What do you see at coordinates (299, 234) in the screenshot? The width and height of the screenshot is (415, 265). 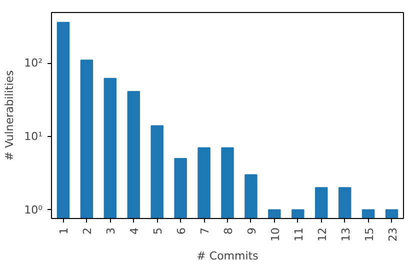 I see `x-tick-label: 11` at bounding box center [299, 234].